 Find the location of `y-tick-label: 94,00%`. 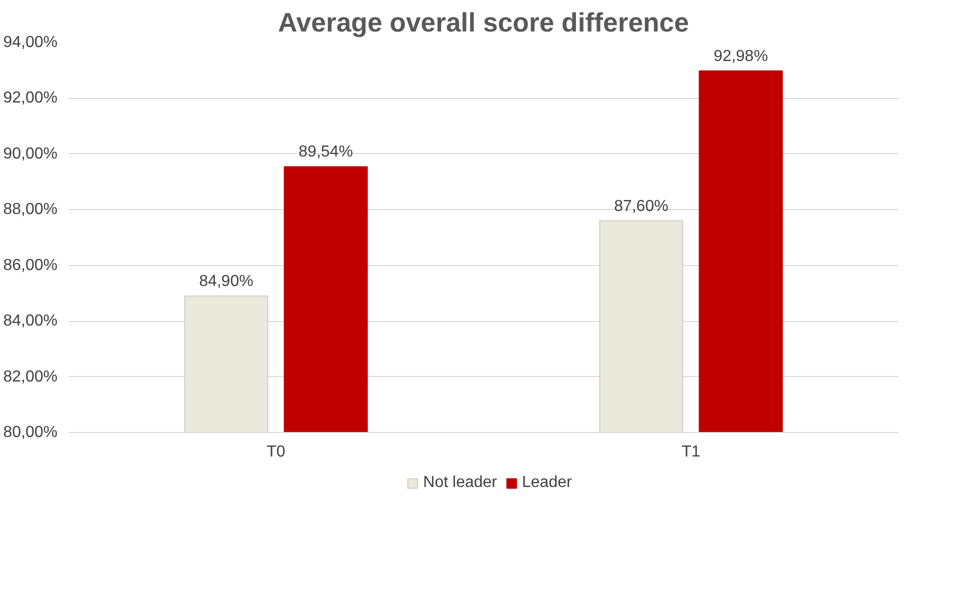

y-tick-label: 94,00% is located at coordinates (30, 42).